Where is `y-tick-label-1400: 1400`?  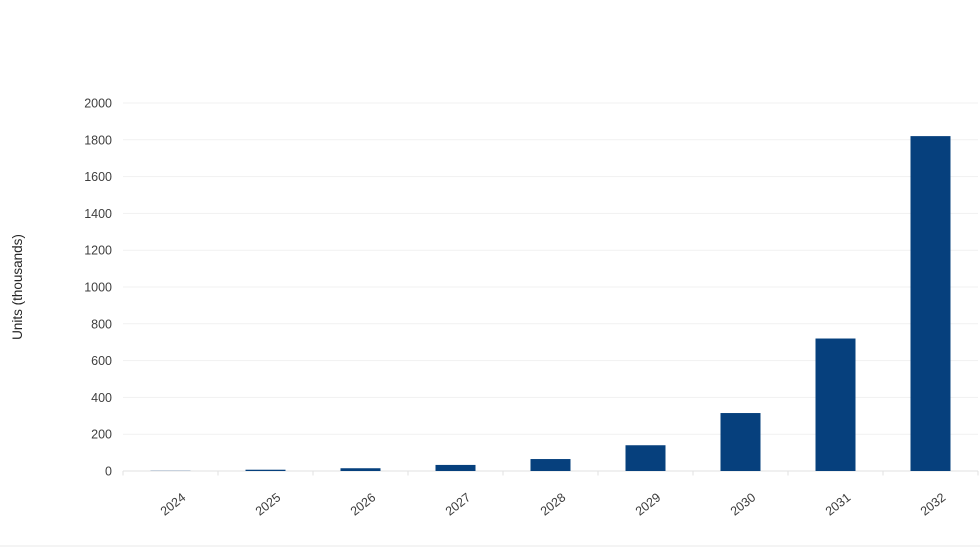 y-tick-label-1400: 1400 is located at coordinates (98, 214).